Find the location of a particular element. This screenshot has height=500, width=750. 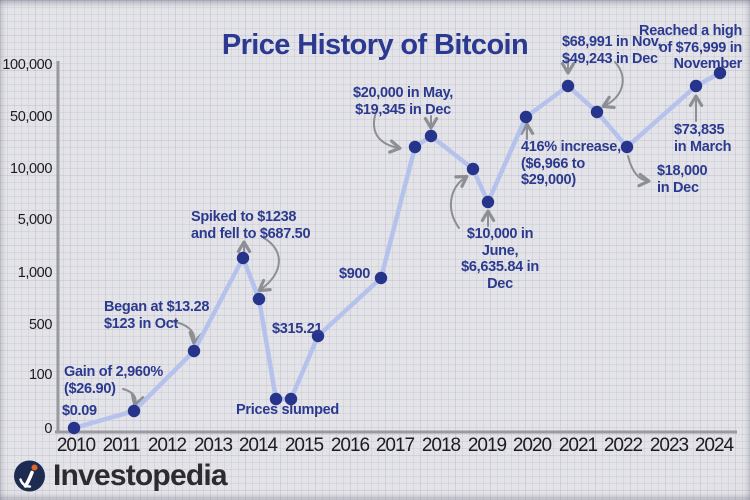

annotation-start-2010: $0.09 is located at coordinates (79, 411).